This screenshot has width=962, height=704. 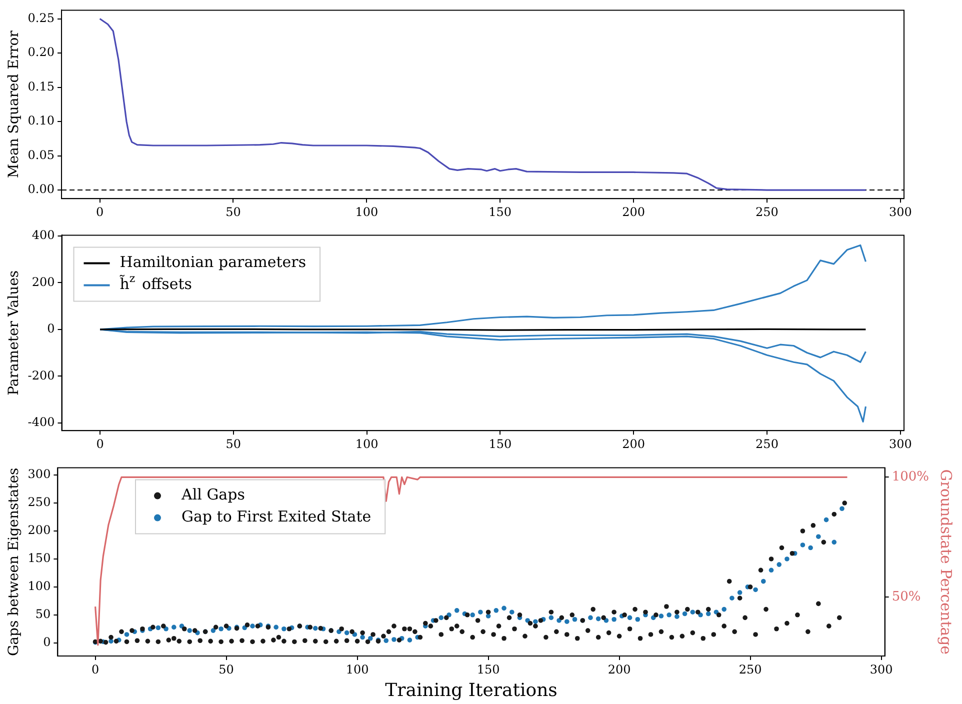 What do you see at coordinates (39, 586) in the screenshot?
I see `y-tick-label: 100` at bounding box center [39, 586].